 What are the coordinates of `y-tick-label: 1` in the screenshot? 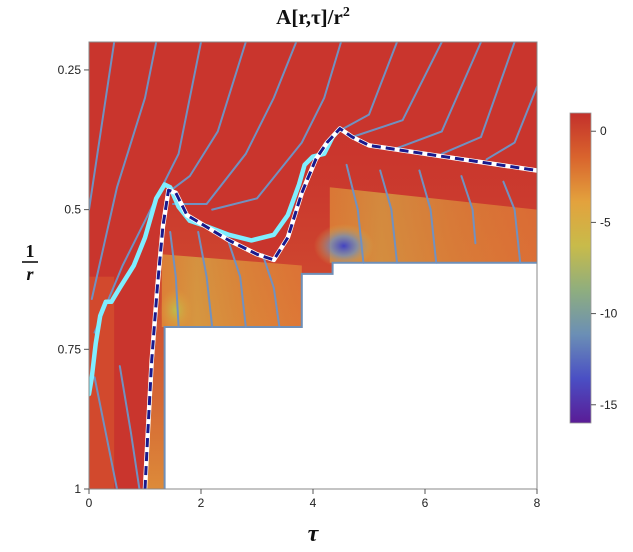 It's located at (77, 489).